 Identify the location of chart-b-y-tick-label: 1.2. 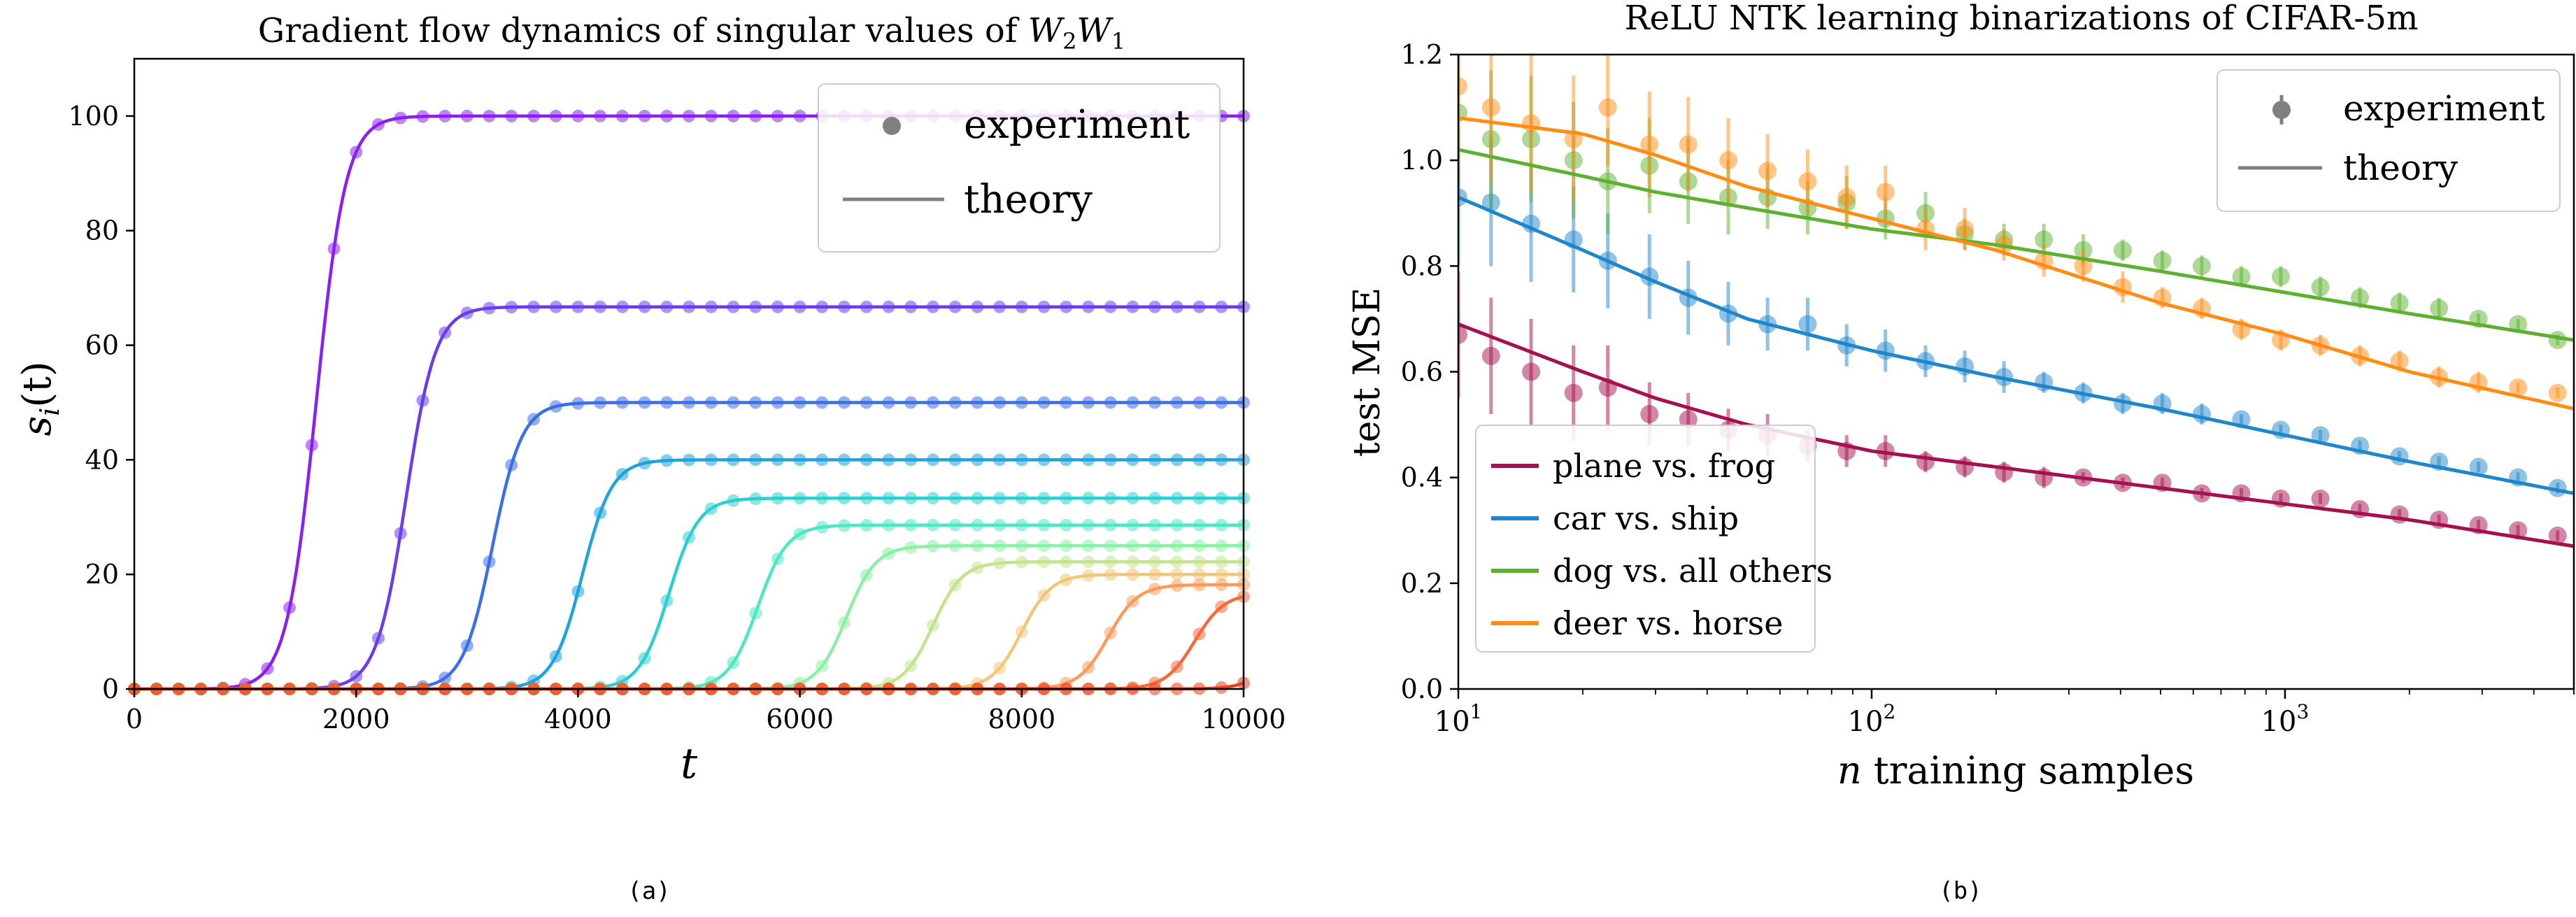
(1422, 54).